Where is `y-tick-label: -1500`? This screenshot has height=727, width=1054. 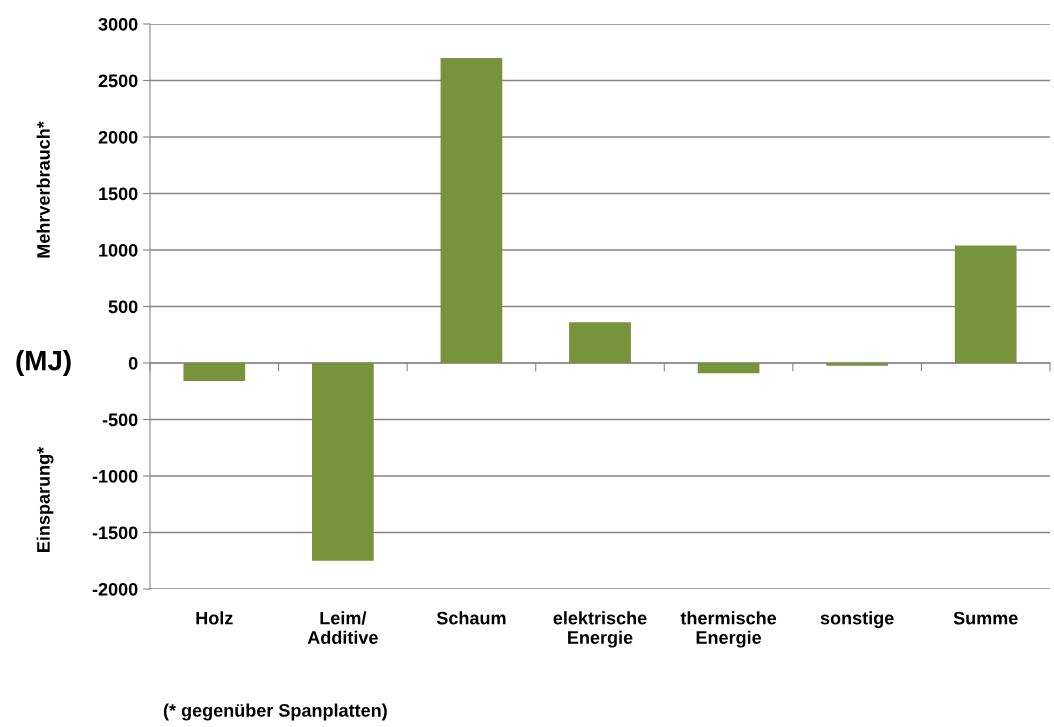 y-tick-label: -1500 is located at coordinates (115, 533).